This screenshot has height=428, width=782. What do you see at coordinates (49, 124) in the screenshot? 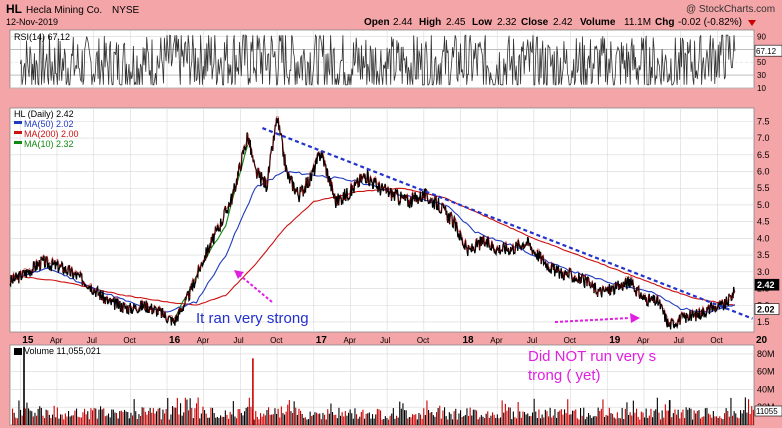
I see `ma50-legend: MA(50) 2.02` at bounding box center [49, 124].